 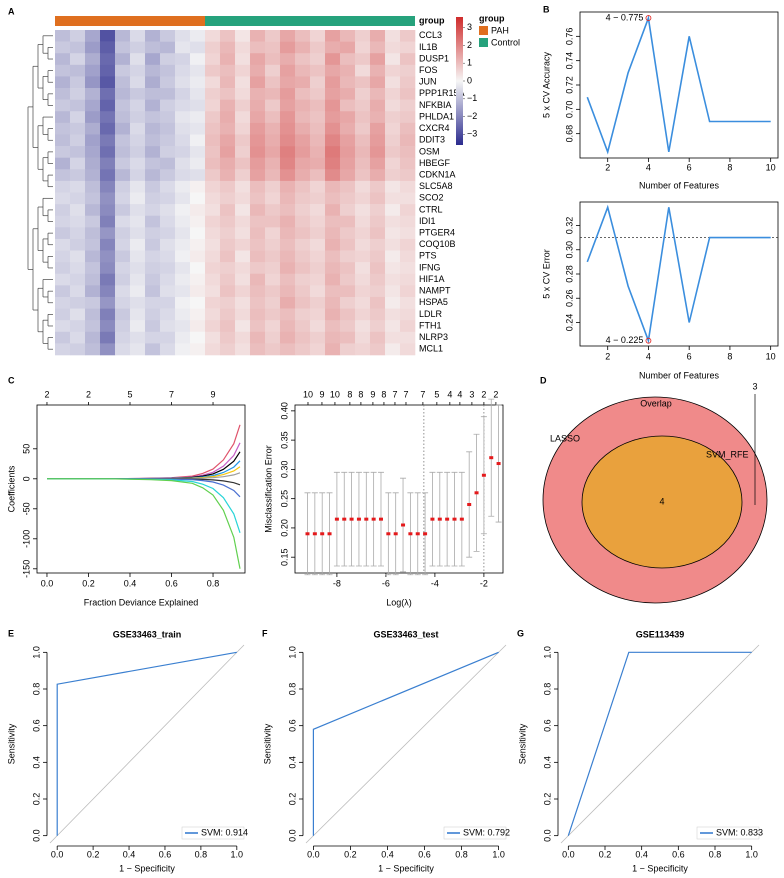 I want to click on top-tick-label: 8, so click(x=383, y=394).